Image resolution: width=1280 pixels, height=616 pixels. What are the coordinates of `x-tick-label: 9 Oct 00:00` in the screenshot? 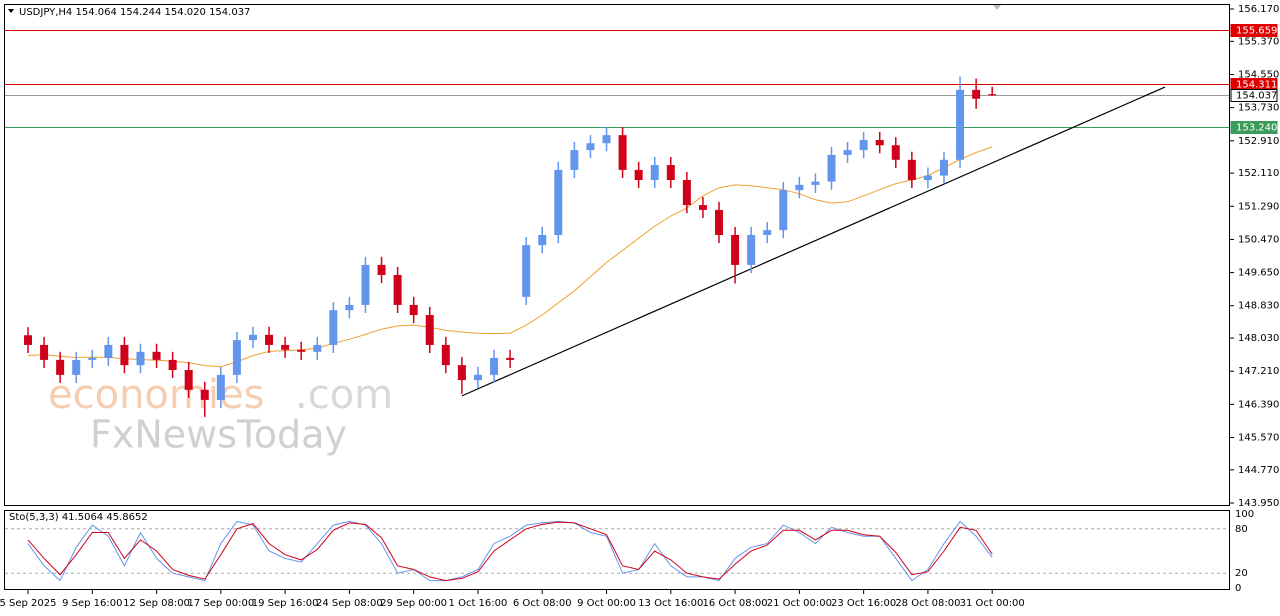 It's located at (606, 603).